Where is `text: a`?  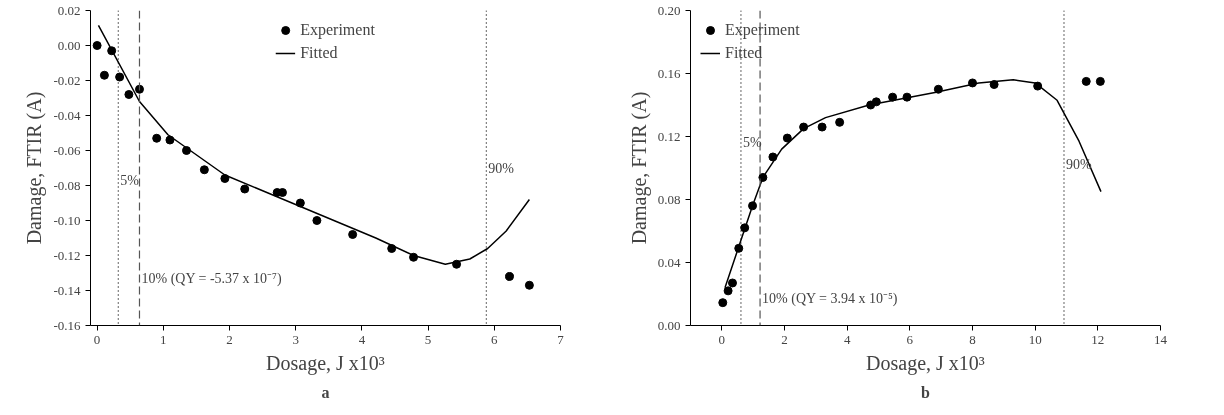
text: a is located at coordinates (325, 392).